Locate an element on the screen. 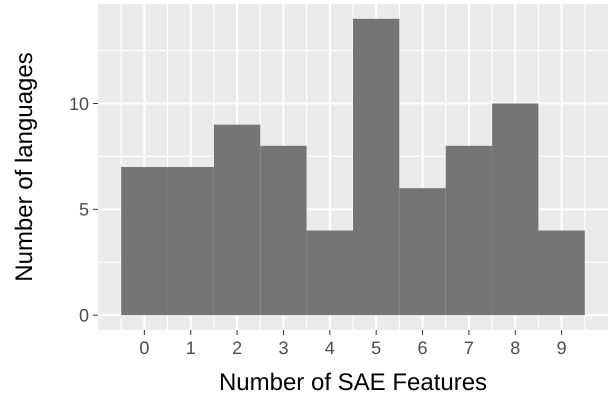 The height and width of the screenshot is (400, 612). x-tick-label: 4 is located at coordinates (329, 348).